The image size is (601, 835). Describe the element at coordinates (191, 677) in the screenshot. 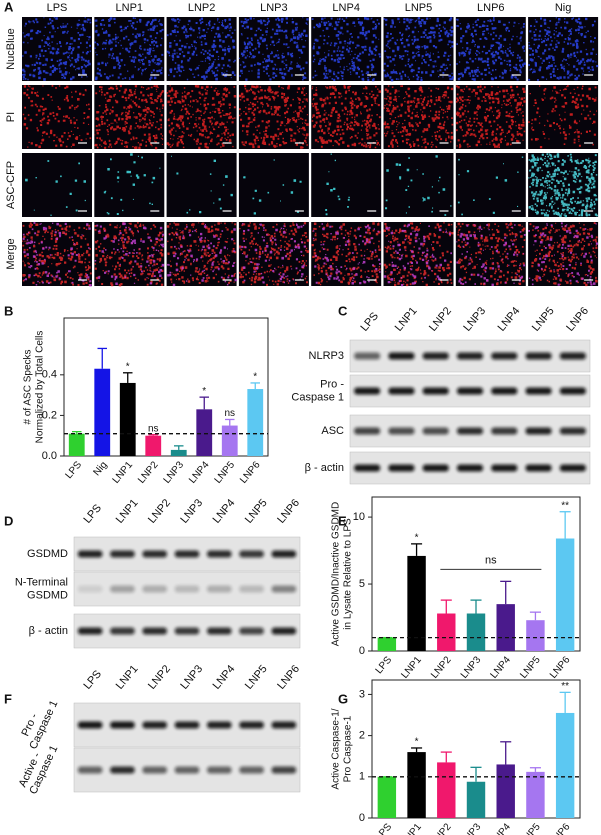

I see `lane-label: LNP3` at that location.